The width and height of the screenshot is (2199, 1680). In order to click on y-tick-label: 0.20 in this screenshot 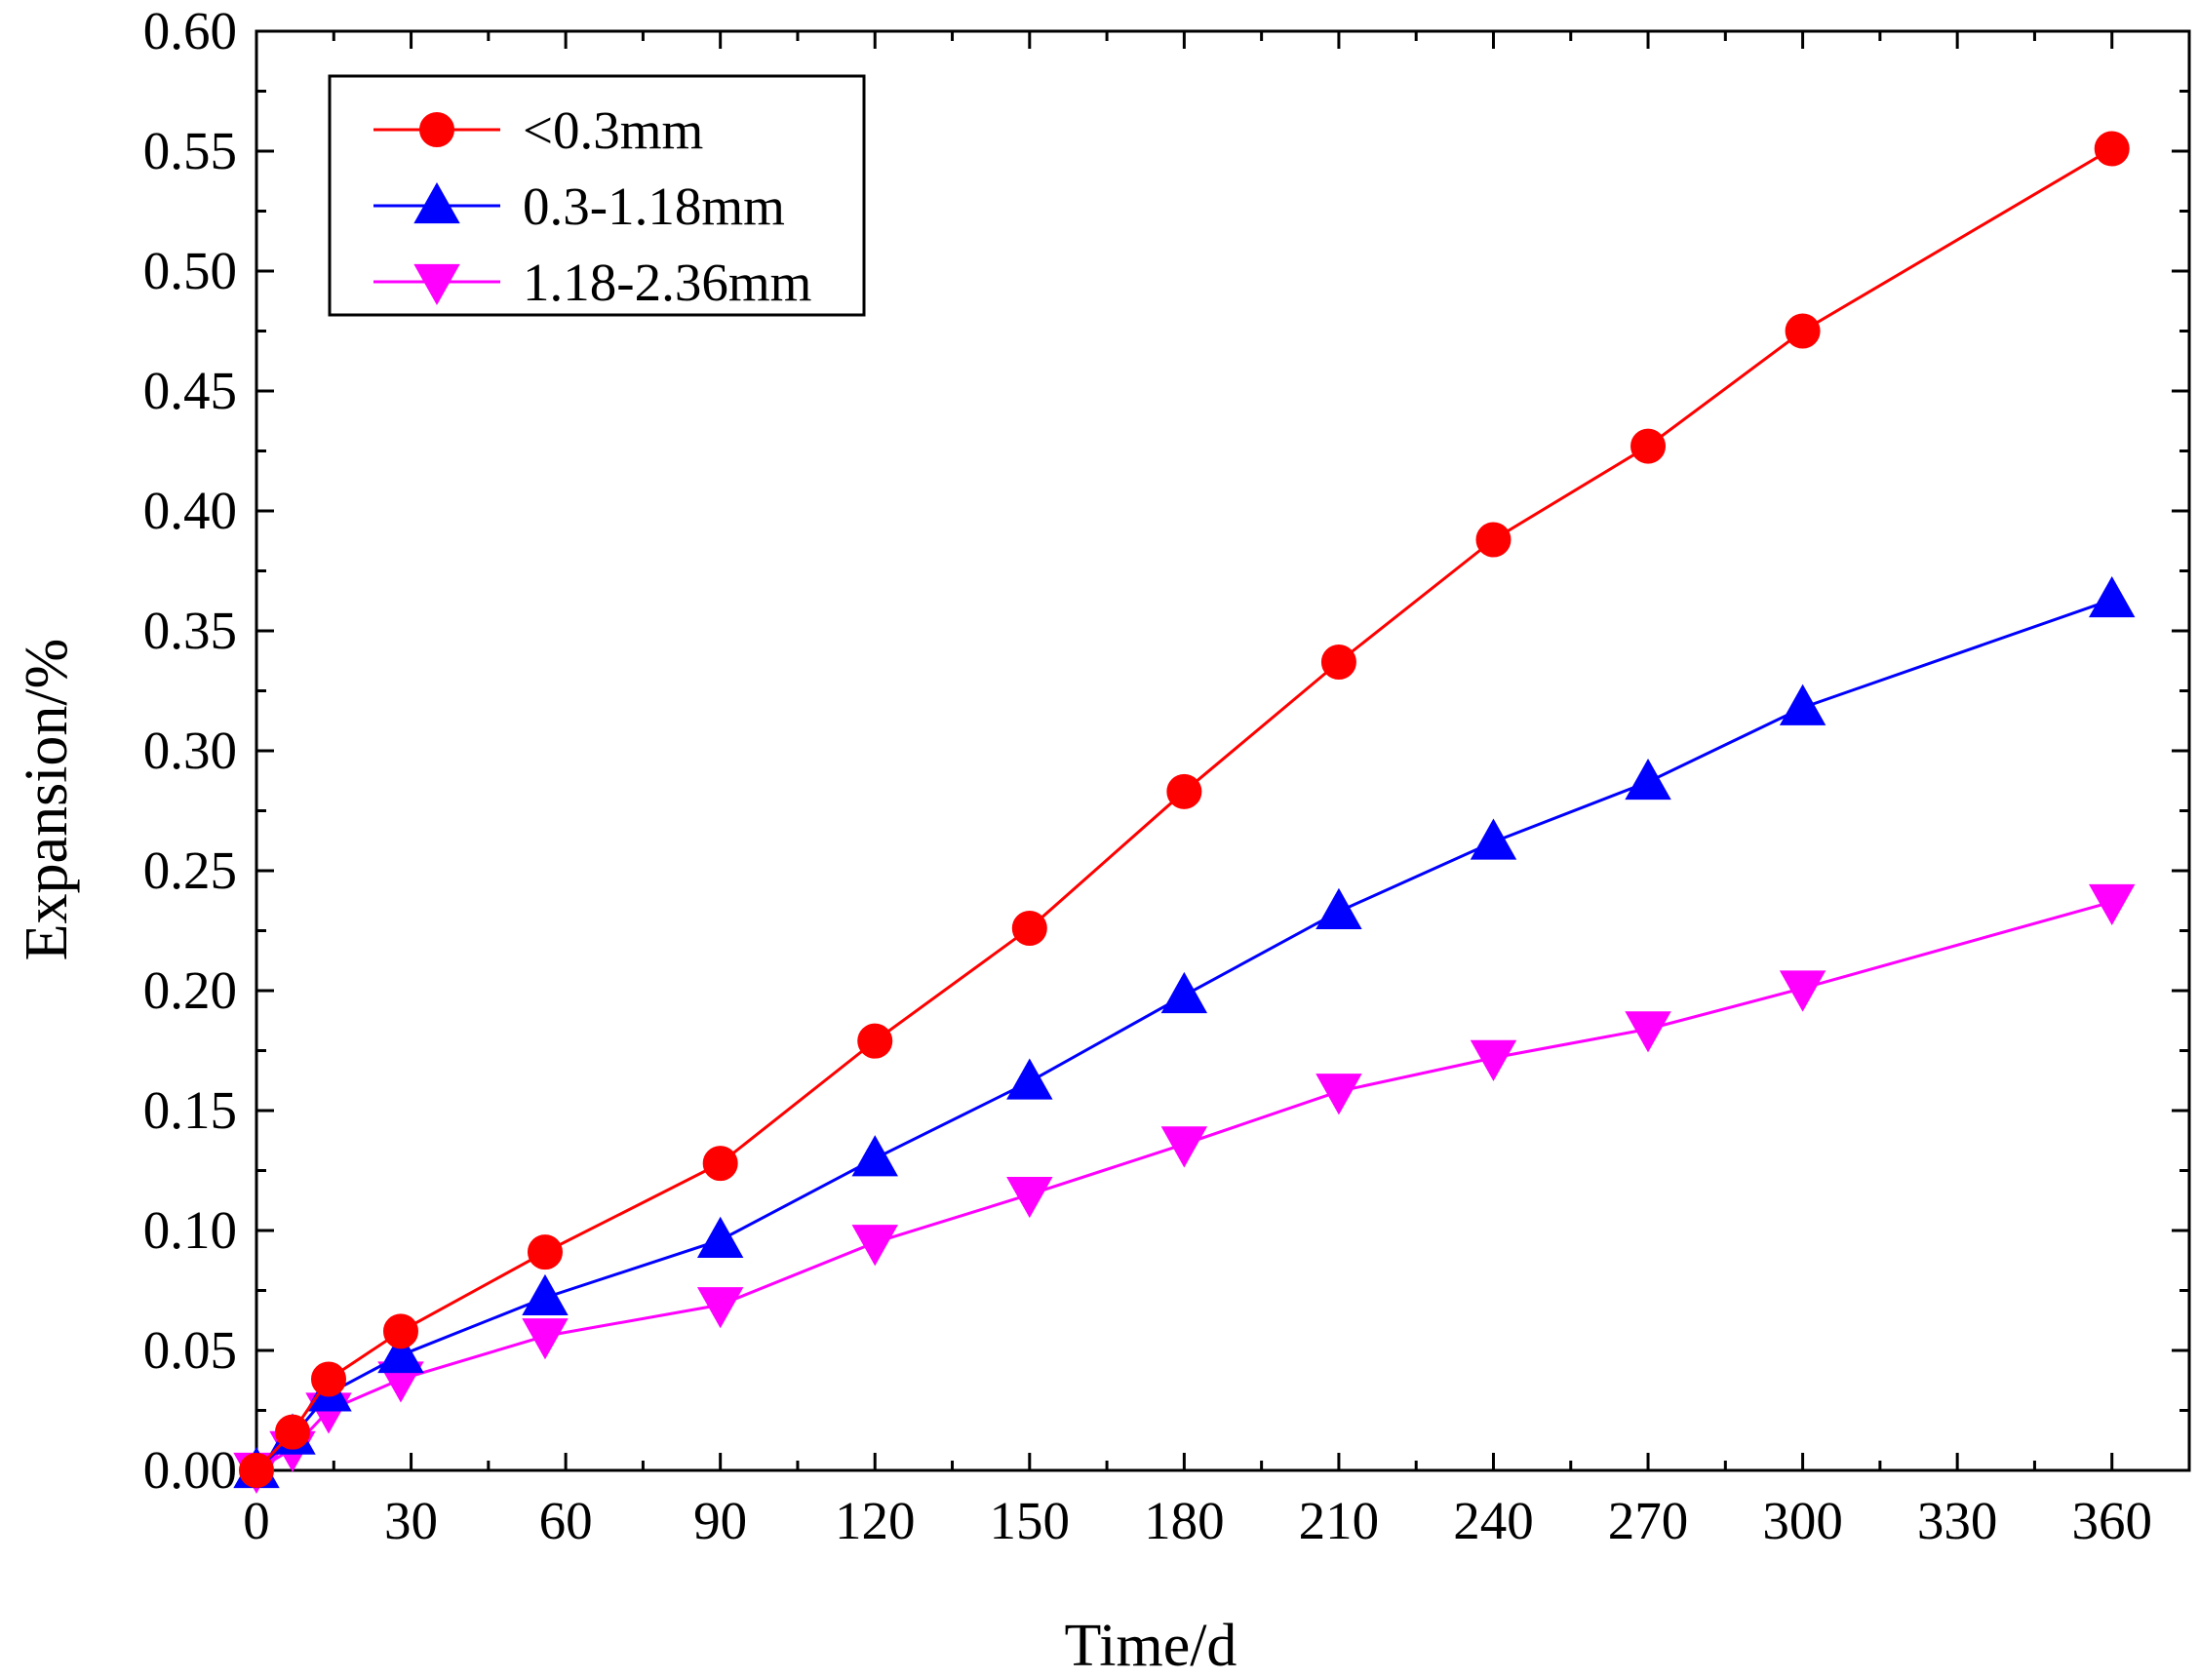, I will do `click(190, 990)`.